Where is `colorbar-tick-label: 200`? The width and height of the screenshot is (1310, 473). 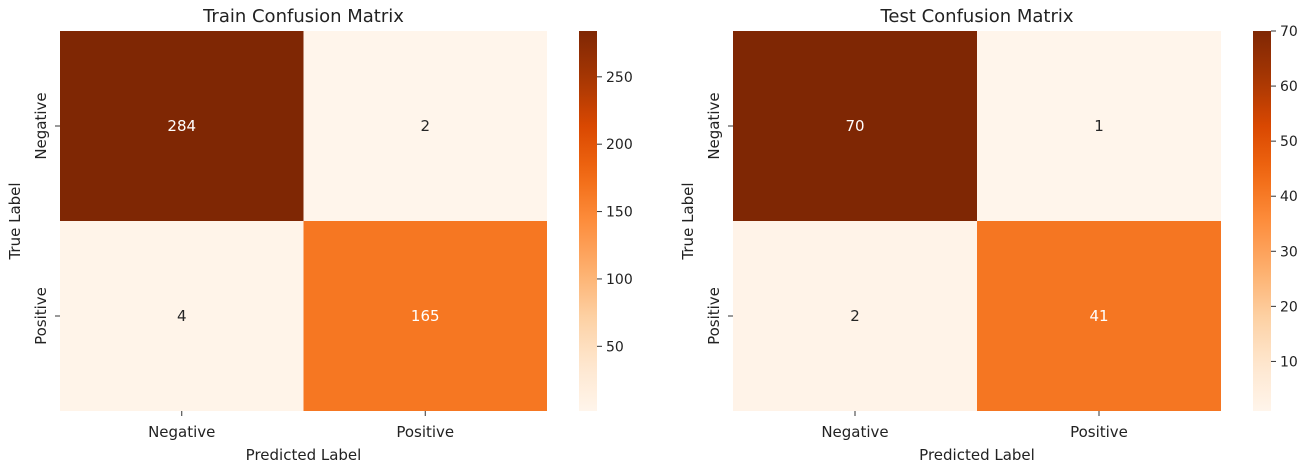
colorbar-tick-label: 200 is located at coordinates (619, 145).